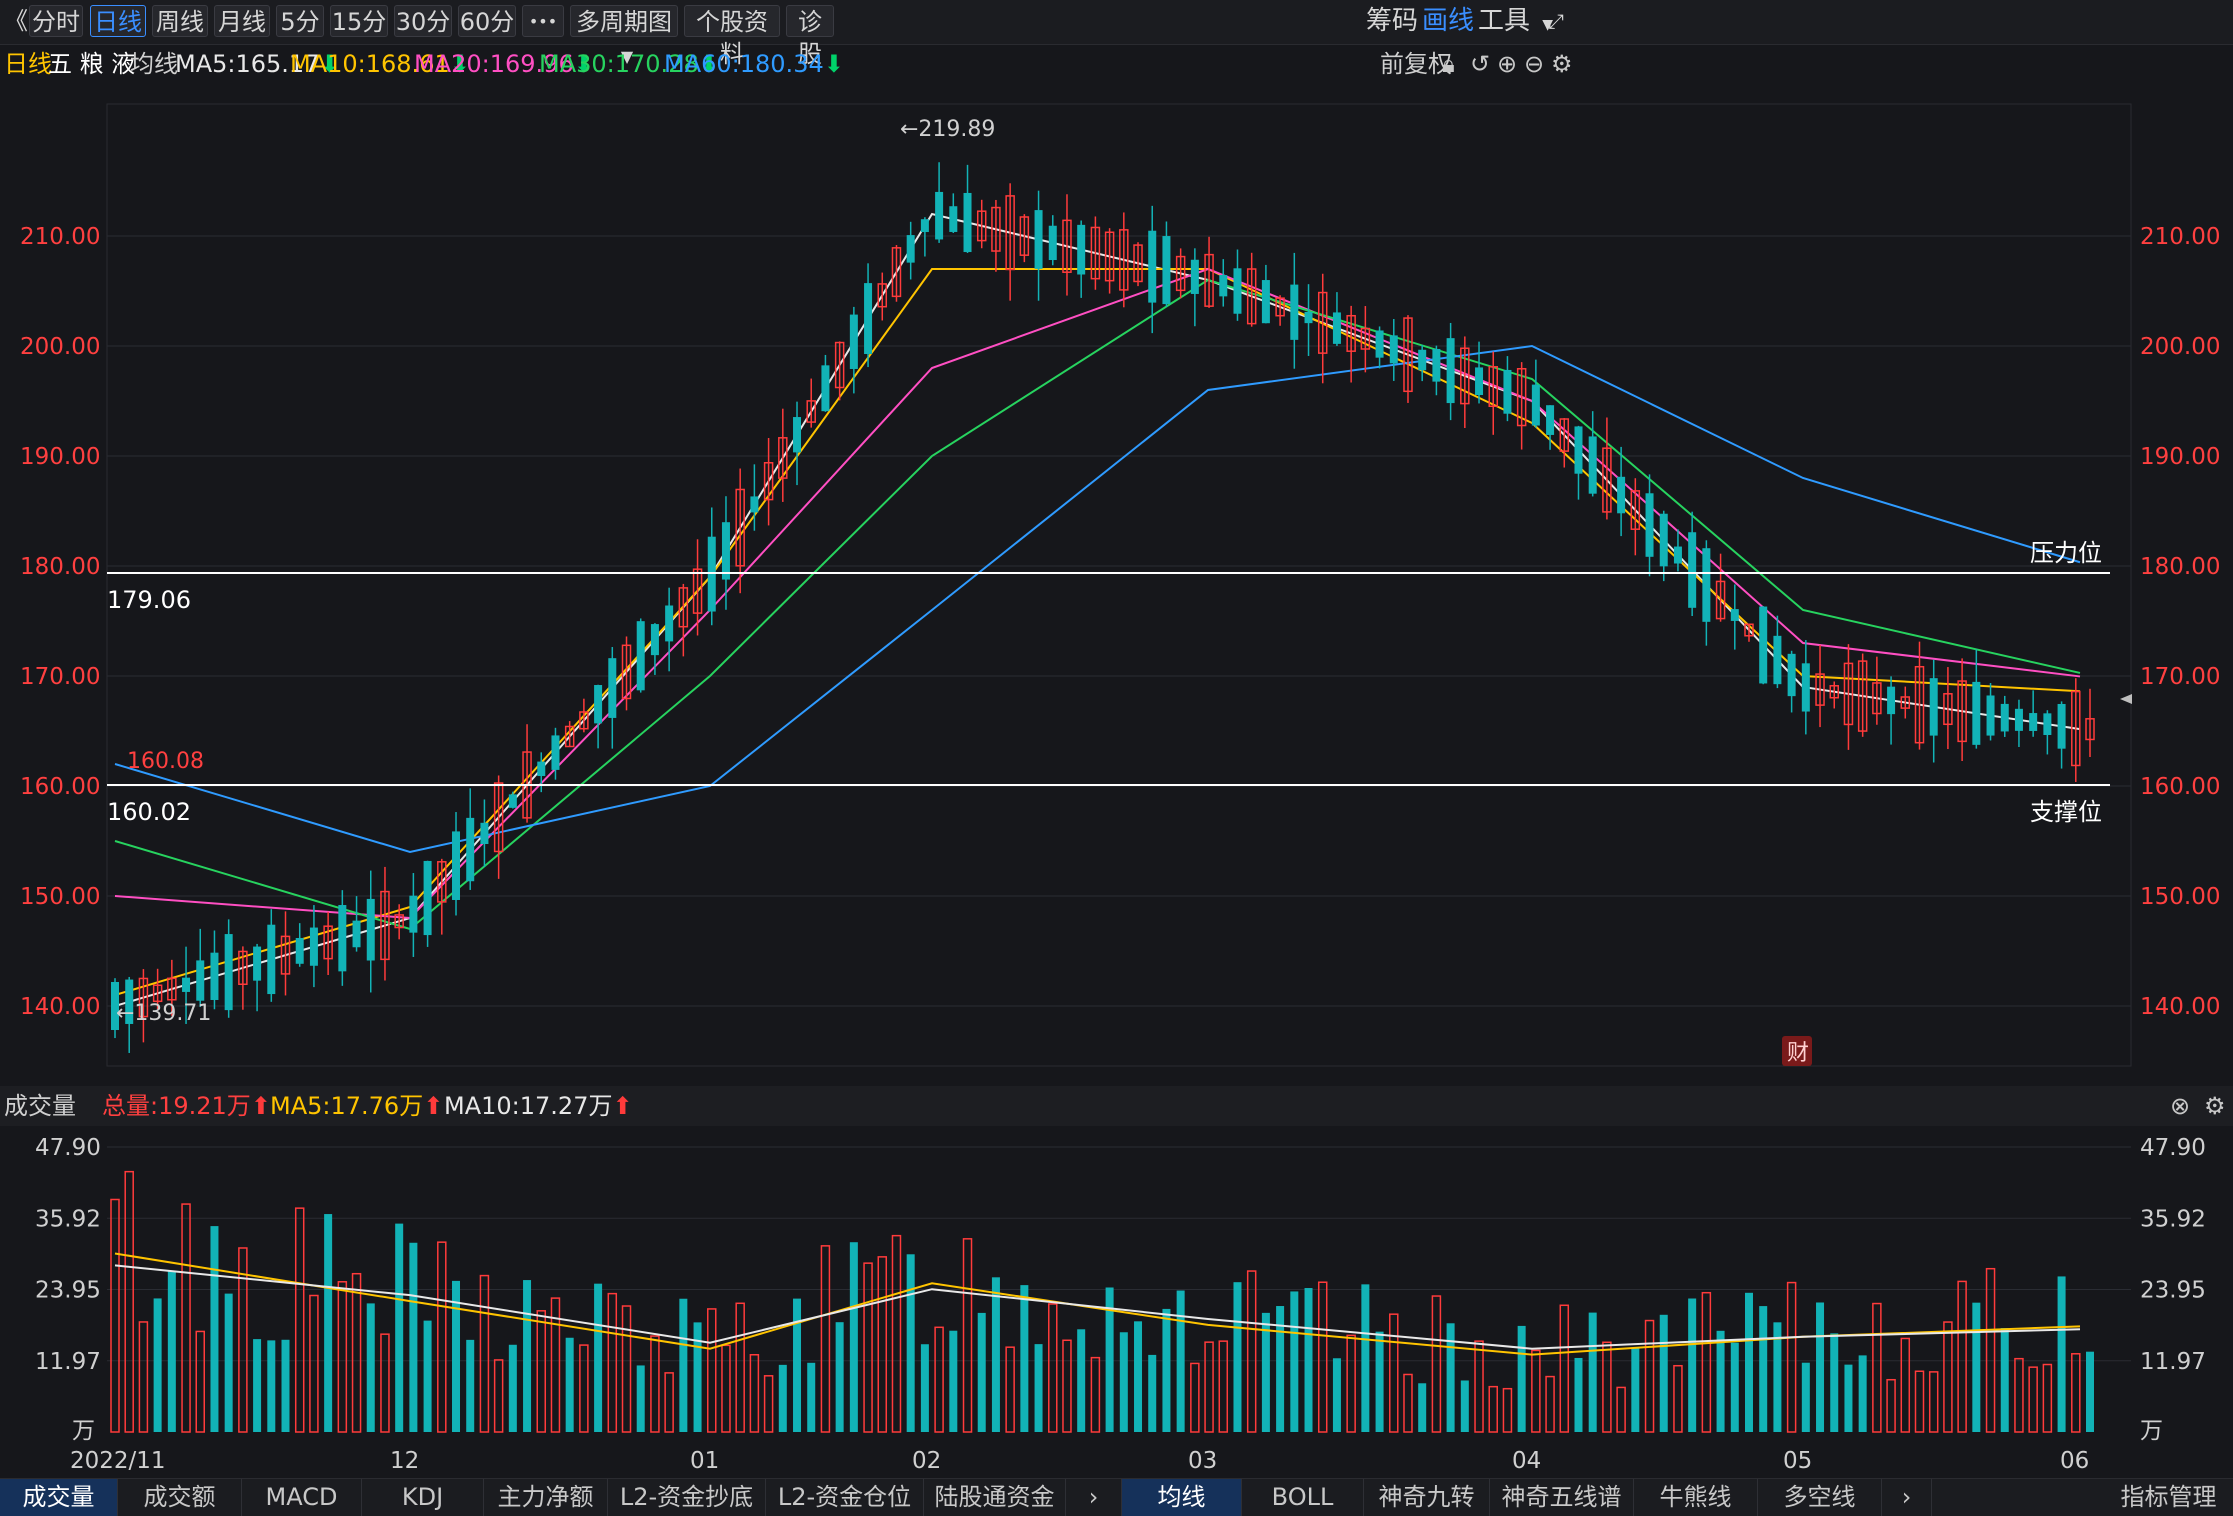 The height and width of the screenshot is (1516, 2233). I want to click on diagnose-button: 诊股, so click(810, 36).